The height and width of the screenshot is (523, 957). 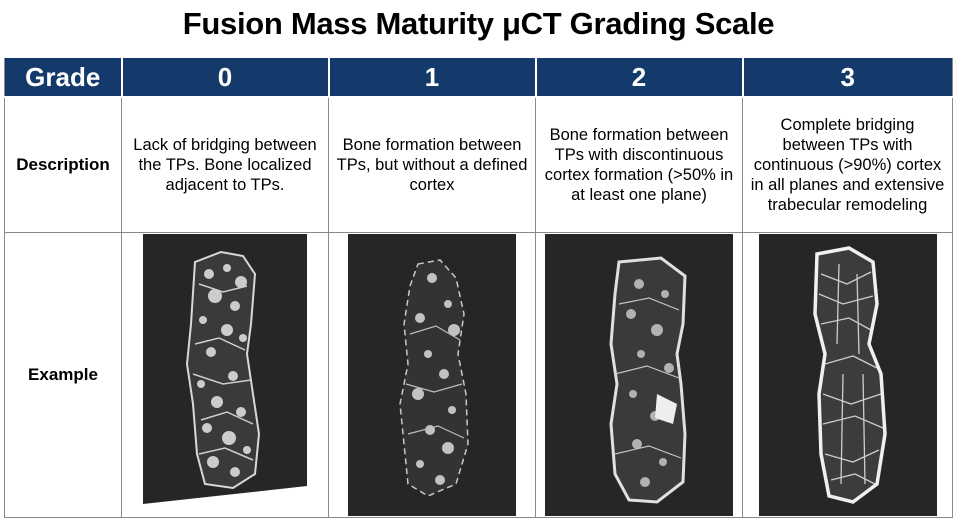 I want to click on grade-0-example-cell, so click(x=225, y=375).